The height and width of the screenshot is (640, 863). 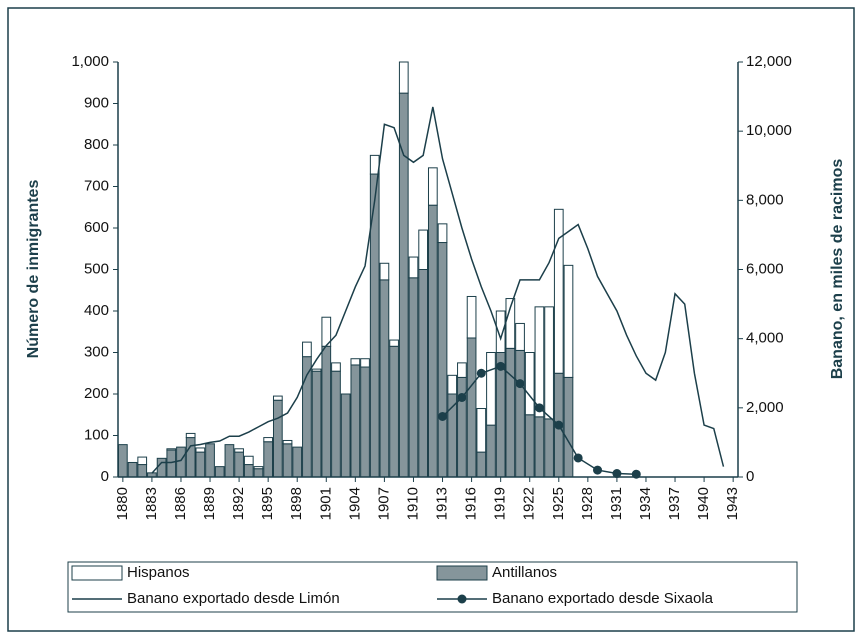 I want to click on x-tick-label: 1925, so click(x=558, y=503).